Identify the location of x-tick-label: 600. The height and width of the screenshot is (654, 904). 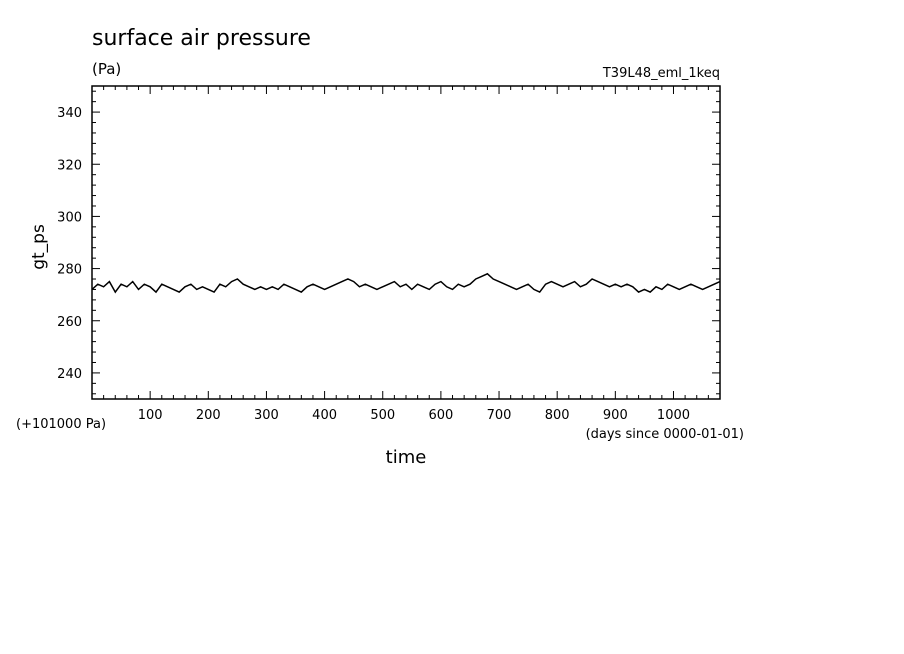
(440, 415).